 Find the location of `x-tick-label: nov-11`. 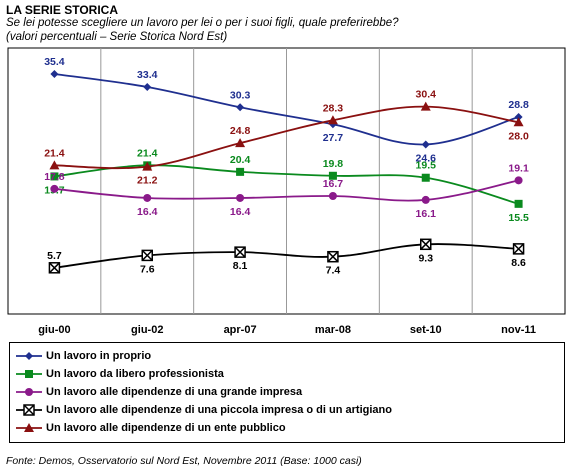

x-tick-label: nov-11 is located at coordinates (518, 330).